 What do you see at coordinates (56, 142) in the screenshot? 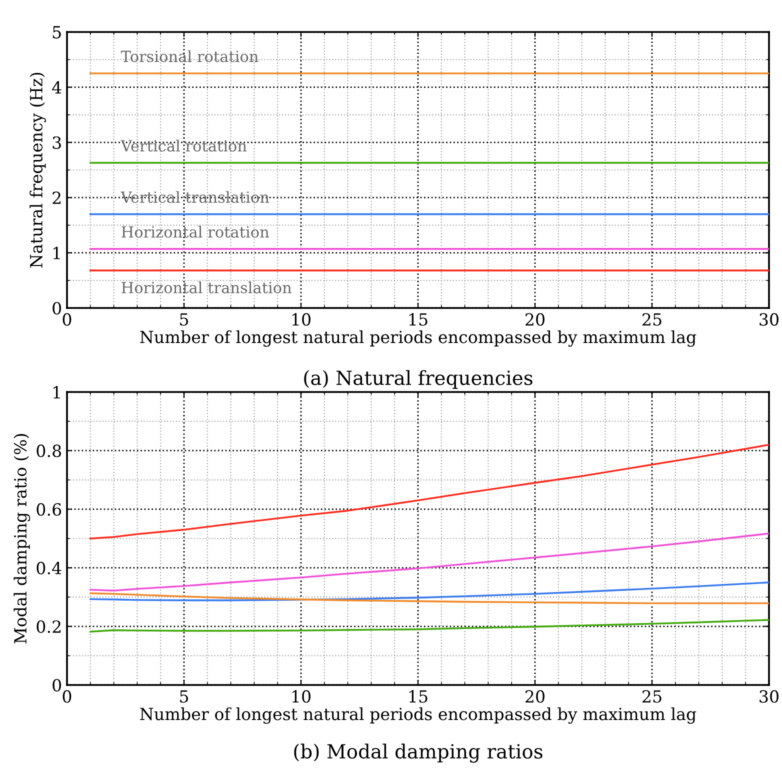
I see `y-tick-label: 3` at bounding box center [56, 142].